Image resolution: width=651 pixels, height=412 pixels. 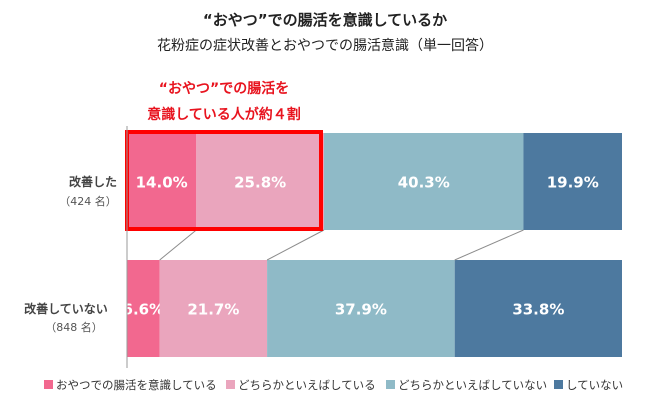 I want to click on row-sublabel: （424 名）, so click(x=88, y=201).